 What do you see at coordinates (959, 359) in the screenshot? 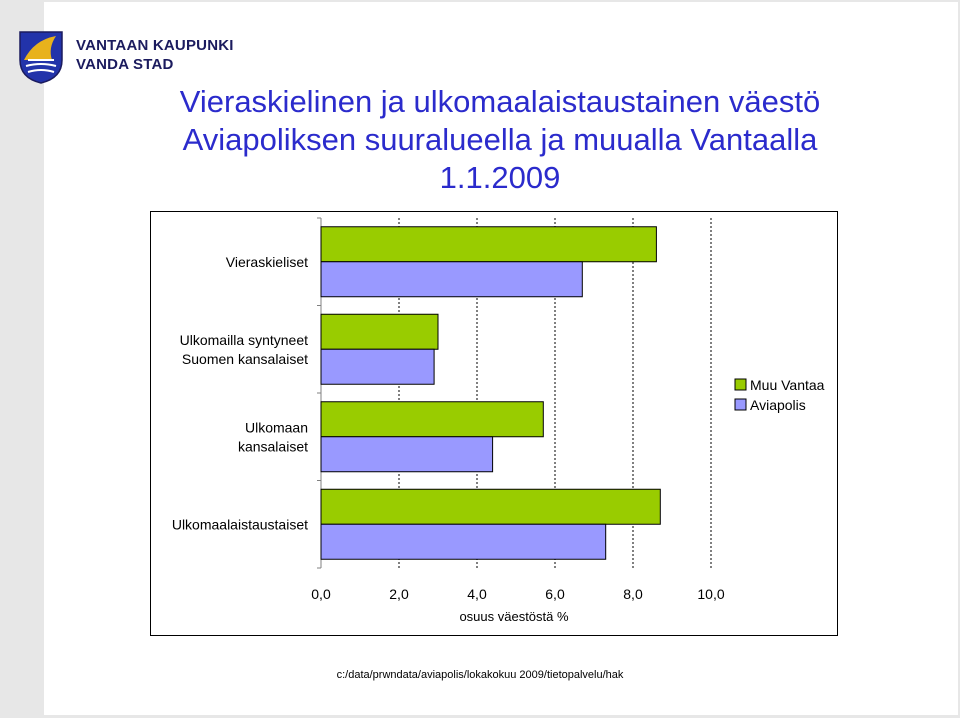
I see `slide-frame-right` at bounding box center [959, 359].